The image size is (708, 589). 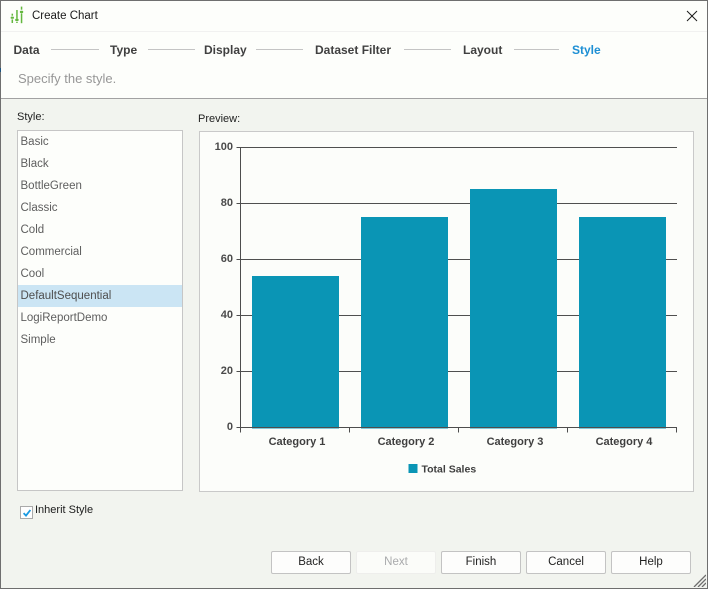 What do you see at coordinates (224, 147) in the screenshot?
I see `svg-text: 100` at bounding box center [224, 147].